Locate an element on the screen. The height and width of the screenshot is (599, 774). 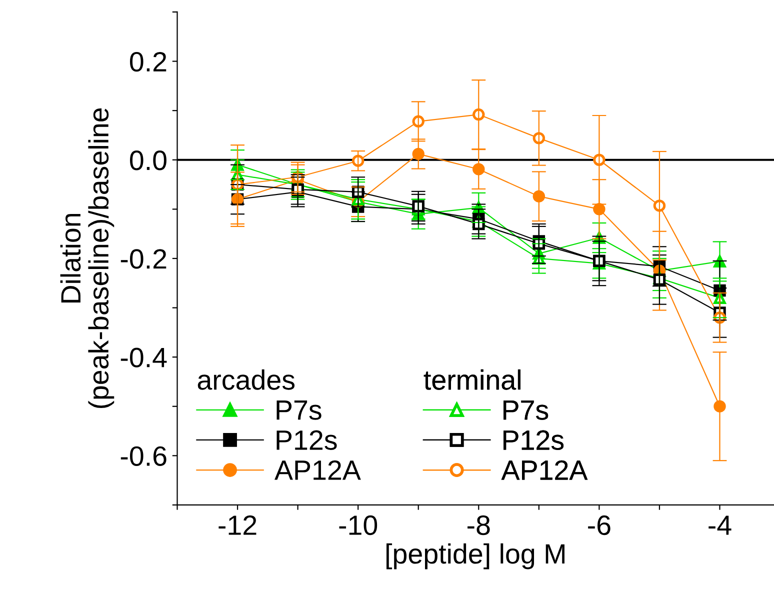
y-tick-label: 0.2 is located at coordinates (148, 62).